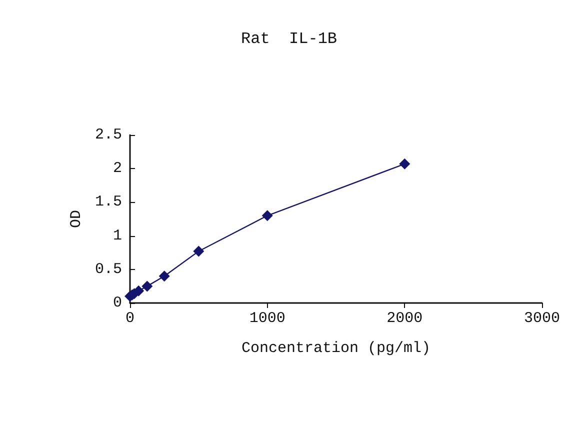  I want to click on x-tick-label: 1000, so click(267, 318).